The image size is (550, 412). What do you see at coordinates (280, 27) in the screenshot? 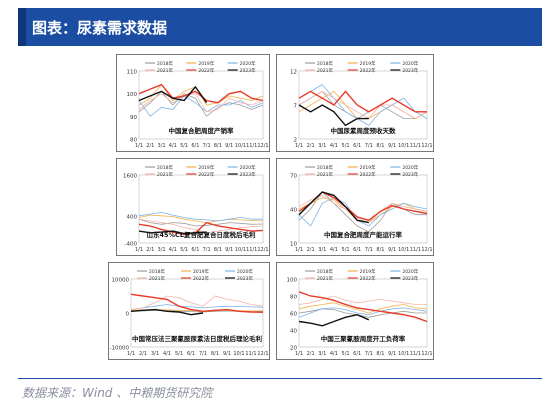
I see `header-bar: 图表：尿素需求数据` at bounding box center [280, 27].